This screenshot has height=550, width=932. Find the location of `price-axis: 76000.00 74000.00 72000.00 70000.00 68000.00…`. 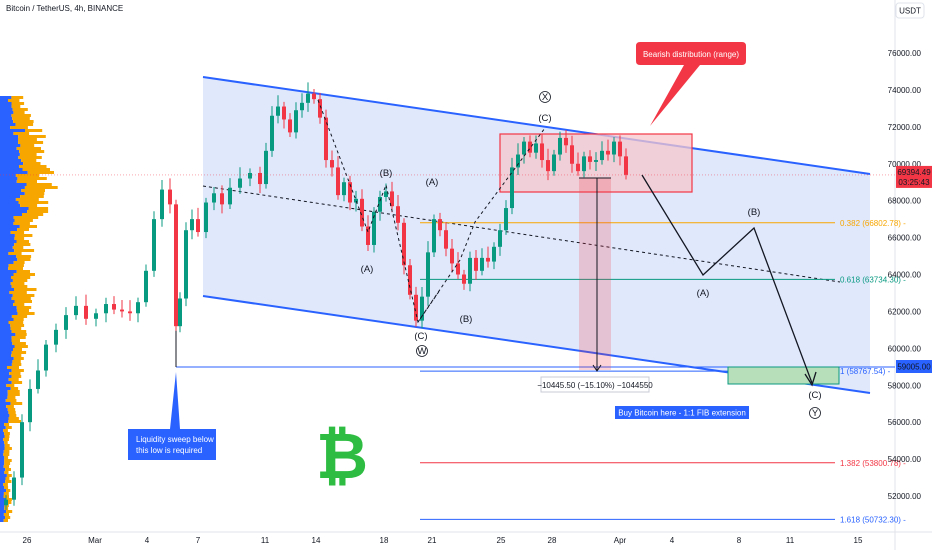

price-axis: 76000.00 74000.00 72000.00 70000.00 68000.00… is located at coordinates (910, 275).